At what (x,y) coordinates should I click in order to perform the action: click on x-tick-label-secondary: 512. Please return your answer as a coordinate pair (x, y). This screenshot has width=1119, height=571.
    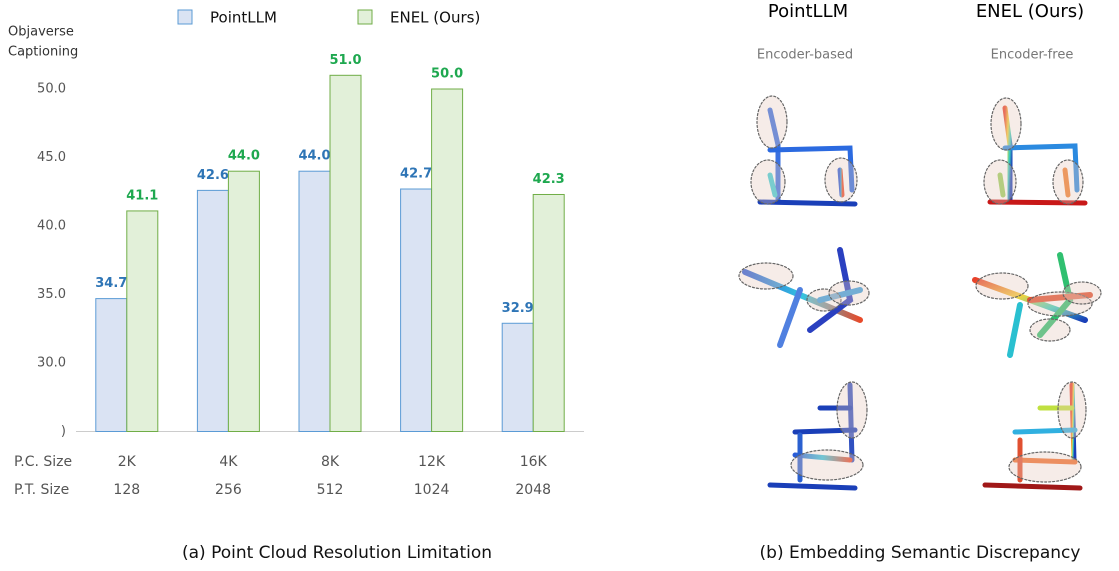
    Looking at the image, I should click on (330, 490).